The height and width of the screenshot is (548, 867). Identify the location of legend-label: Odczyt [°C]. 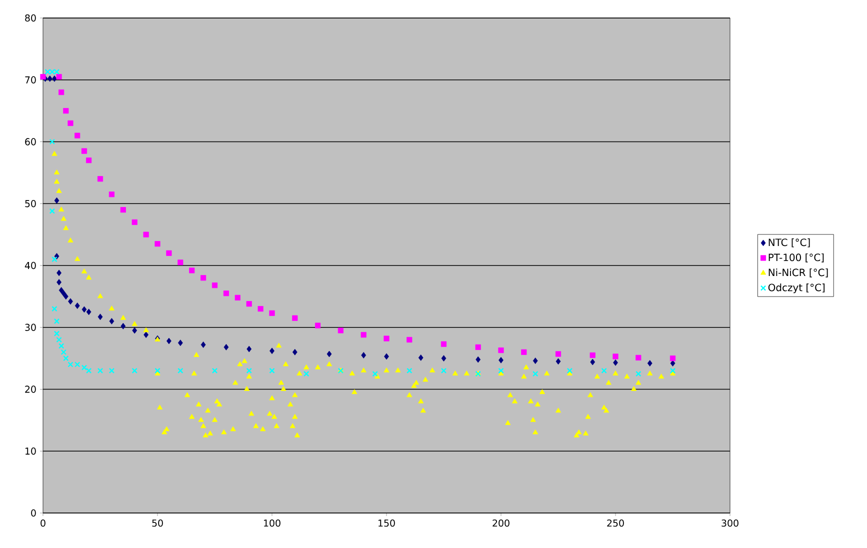
(796, 289).